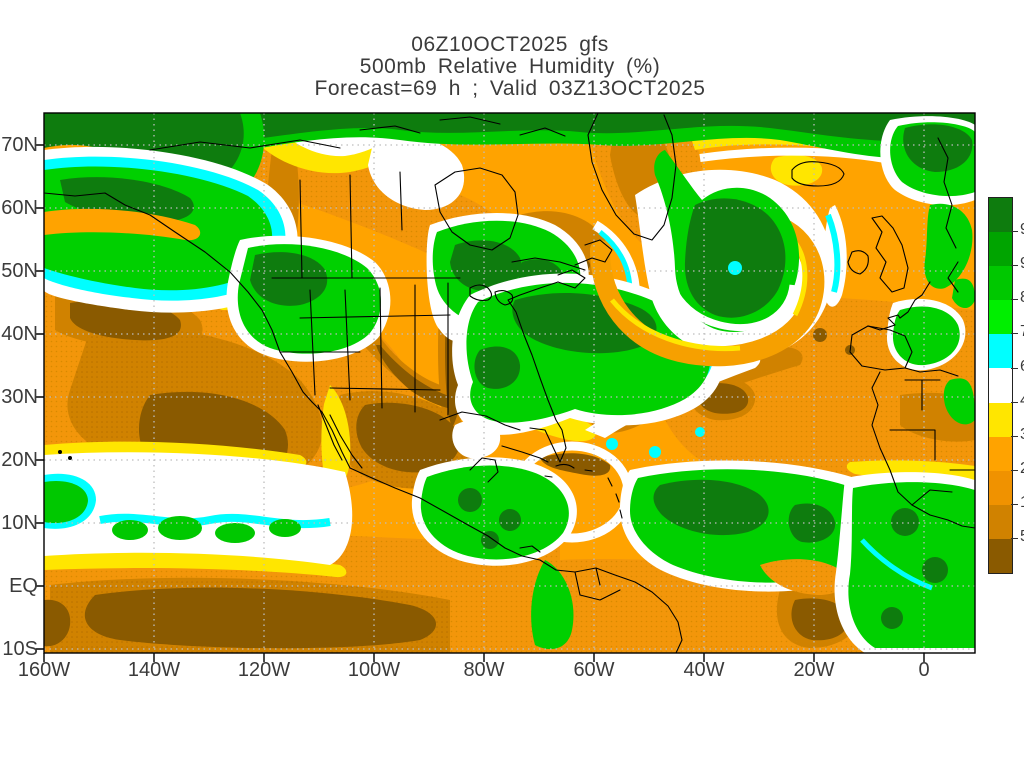  I want to click on colorbar-label-30: 30, so click(1022, 435).